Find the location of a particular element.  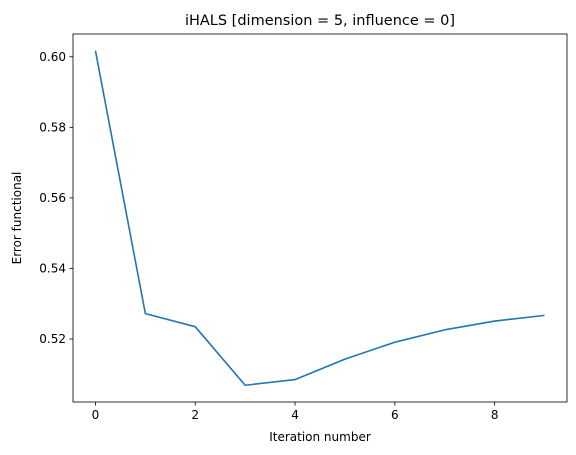

y-tick-label: 0.56 is located at coordinates (52, 198).